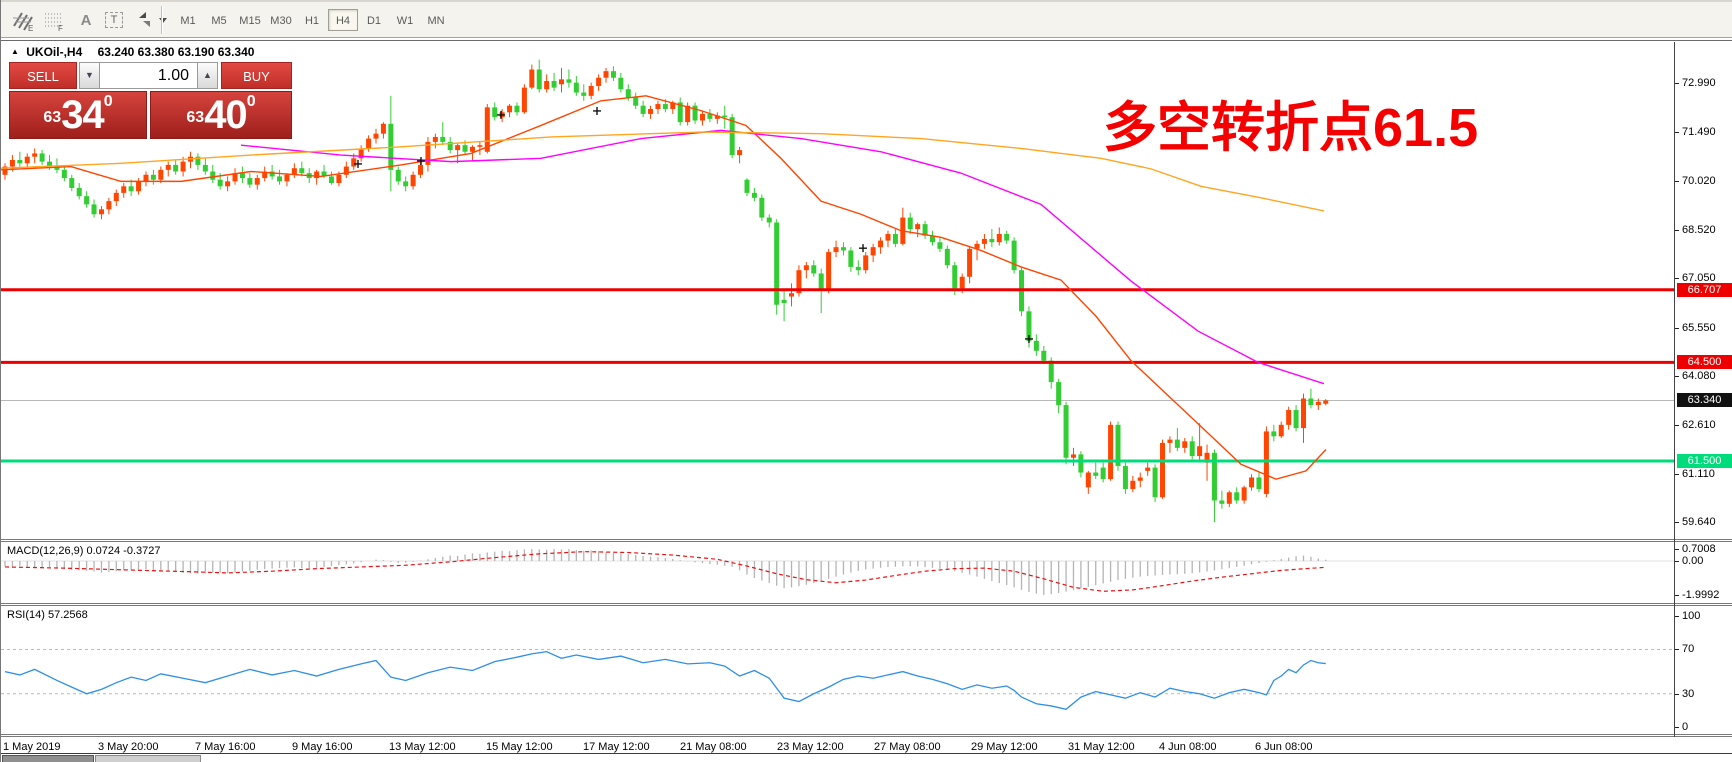  What do you see at coordinates (32, 747) in the screenshot?
I see `time-label: 1 May 2019` at bounding box center [32, 747].